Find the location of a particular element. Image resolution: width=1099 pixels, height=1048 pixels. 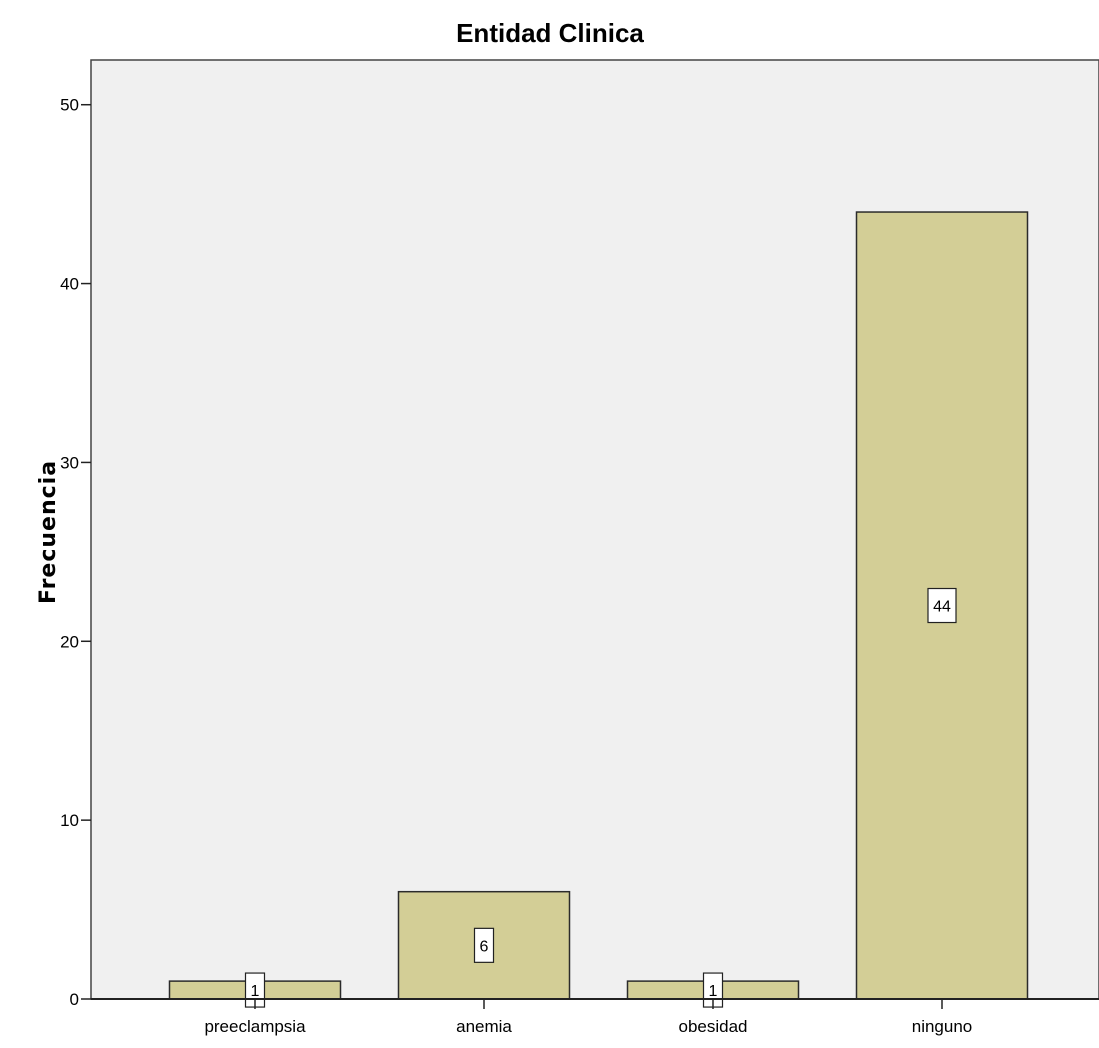

y-axis: 0 10 20 30 40 50 is located at coordinates (75, 552).